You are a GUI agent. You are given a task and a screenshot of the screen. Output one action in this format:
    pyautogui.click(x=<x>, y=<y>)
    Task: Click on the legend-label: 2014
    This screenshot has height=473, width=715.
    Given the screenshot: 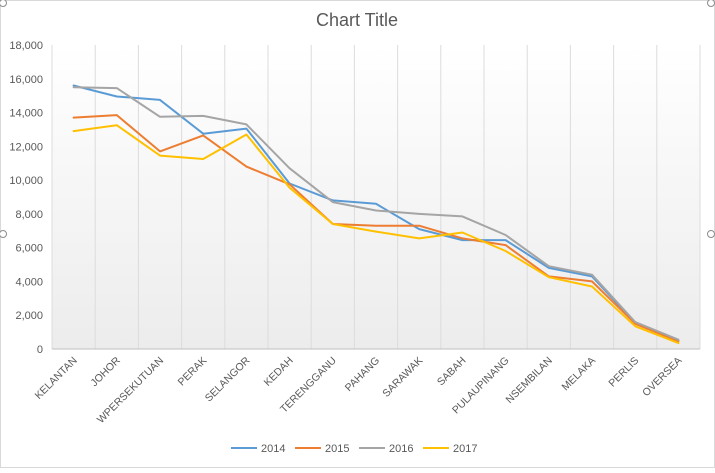 What is the action you would take?
    pyautogui.click(x=273, y=449)
    